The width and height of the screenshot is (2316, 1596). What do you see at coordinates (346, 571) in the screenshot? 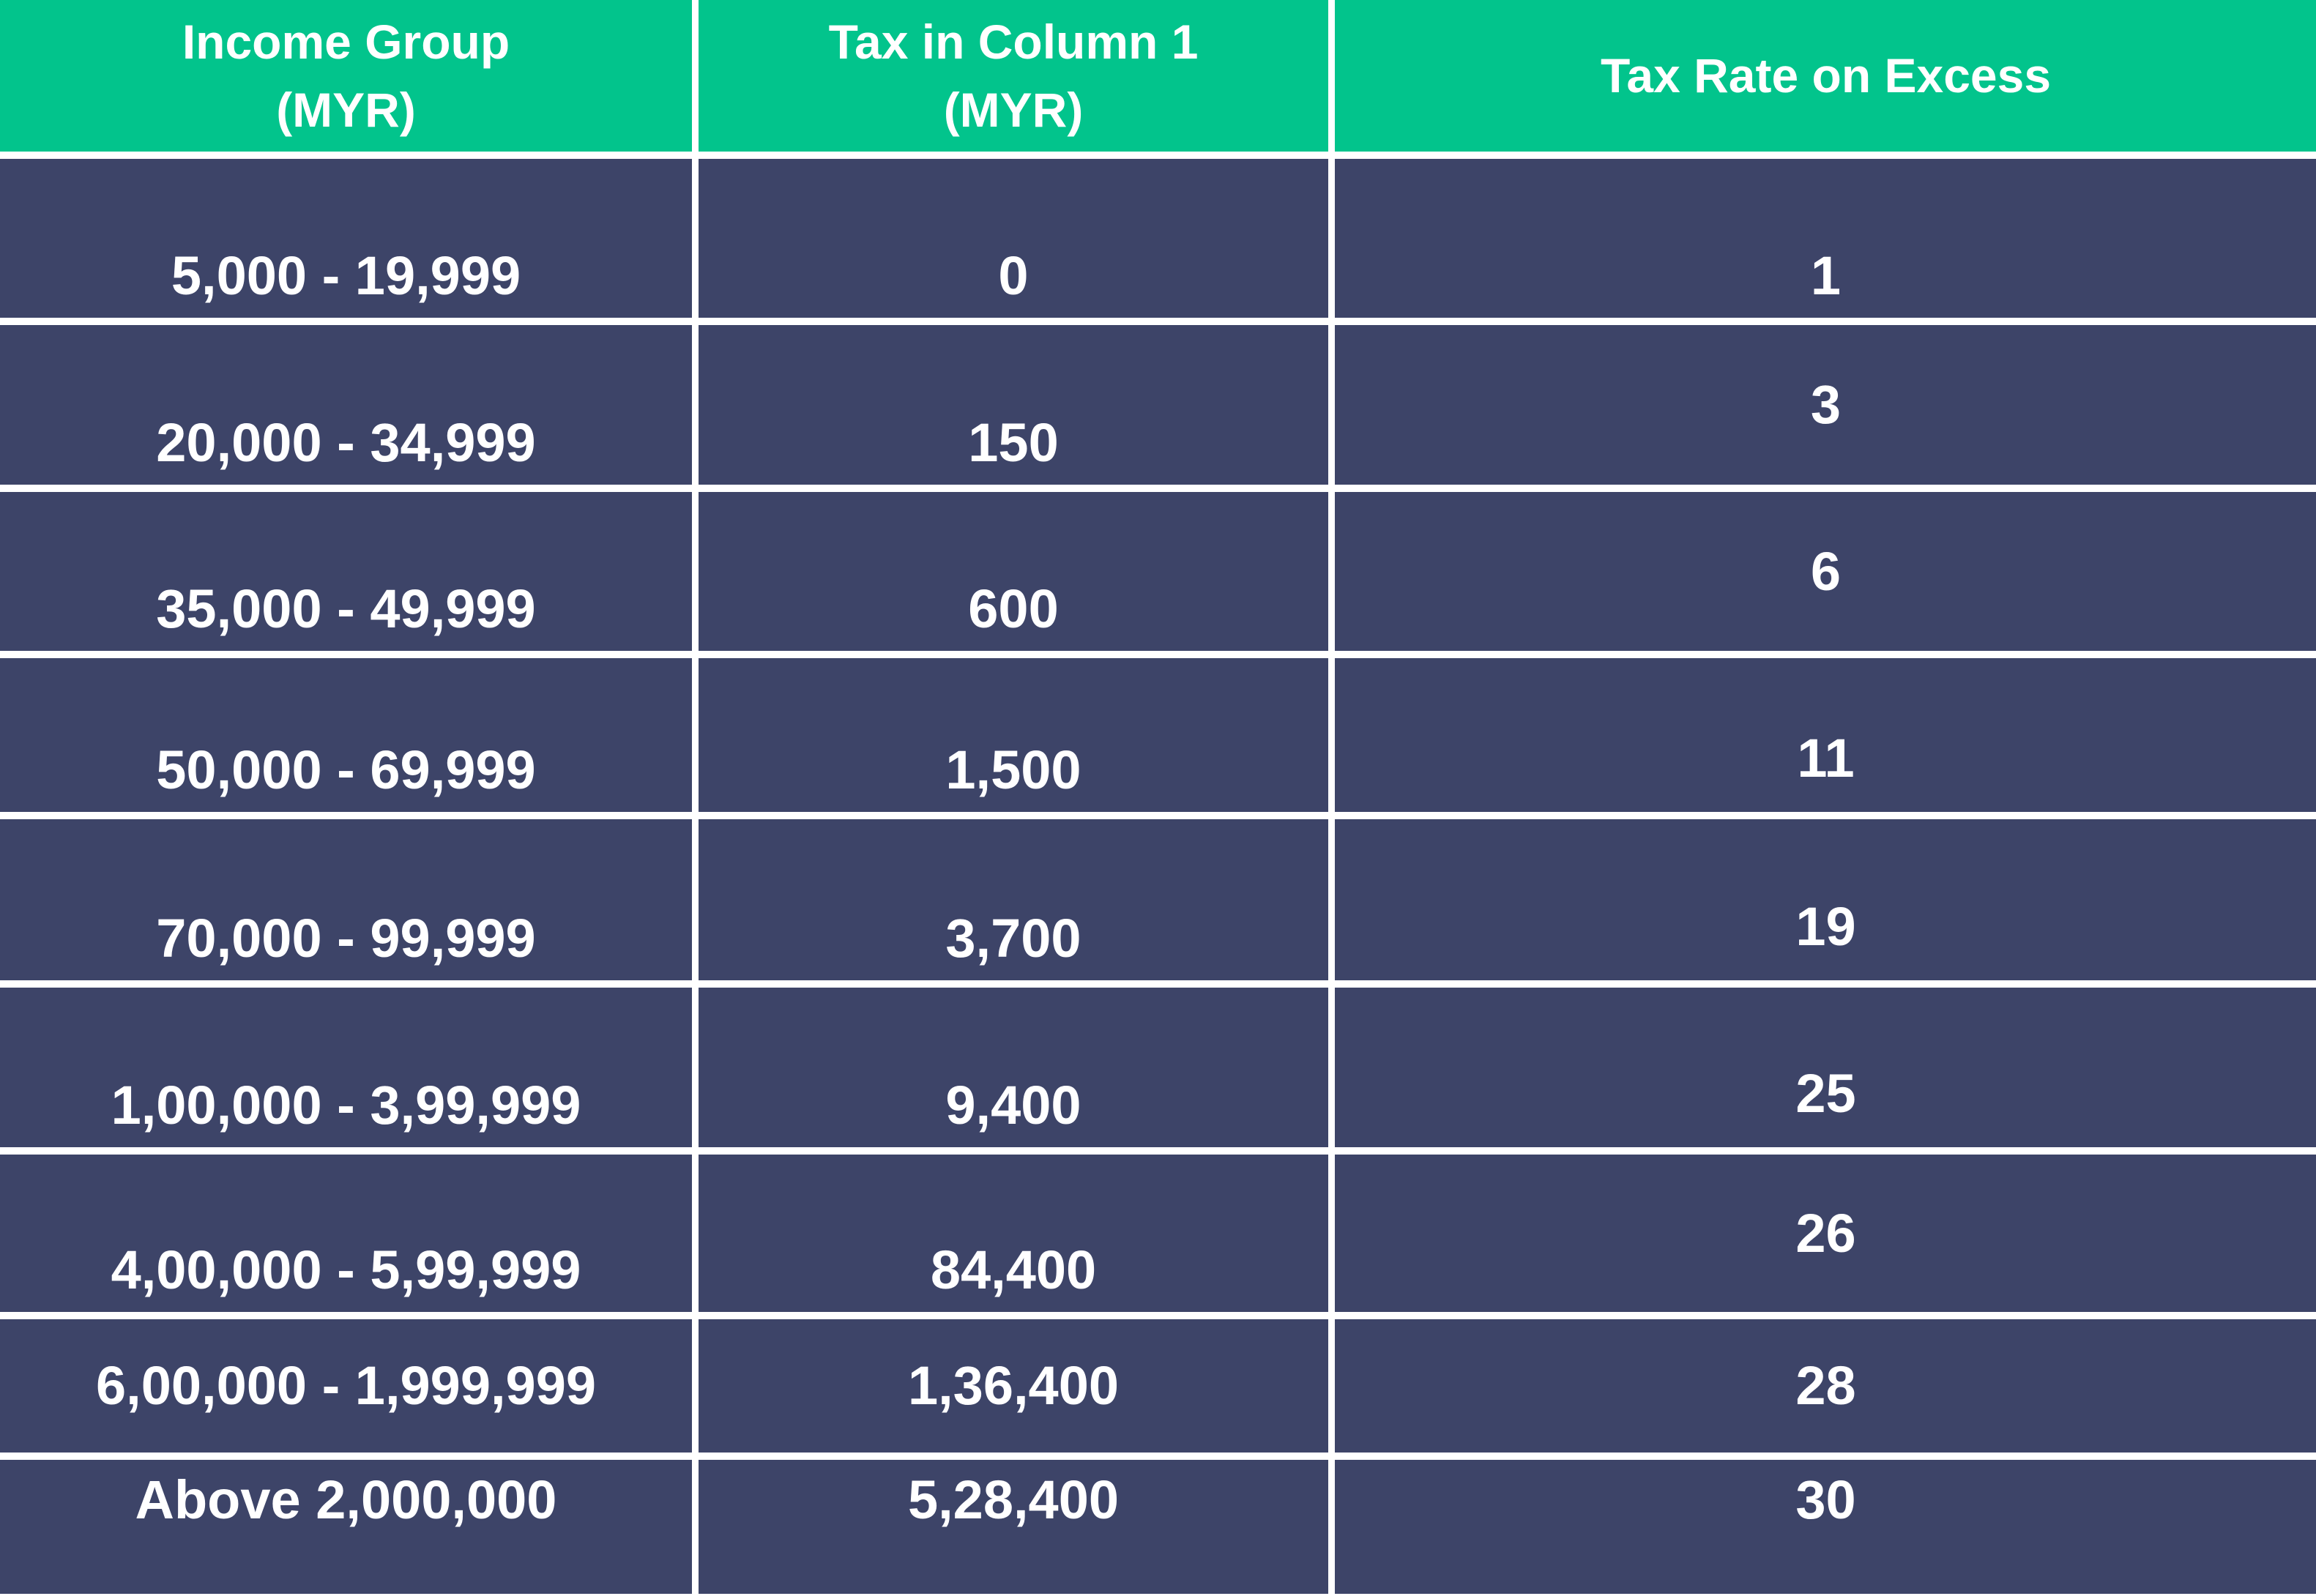
I see `row-3-income-group: 35,000 - 49,999` at bounding box center [346, 571].